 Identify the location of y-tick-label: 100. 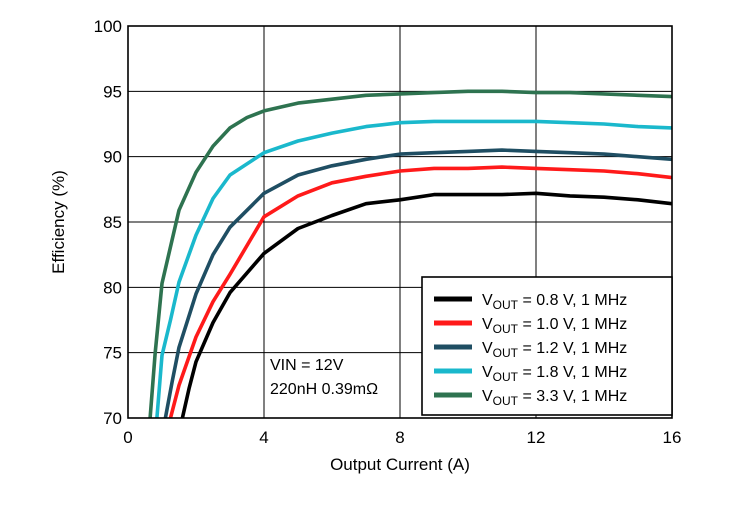
(108, 26).